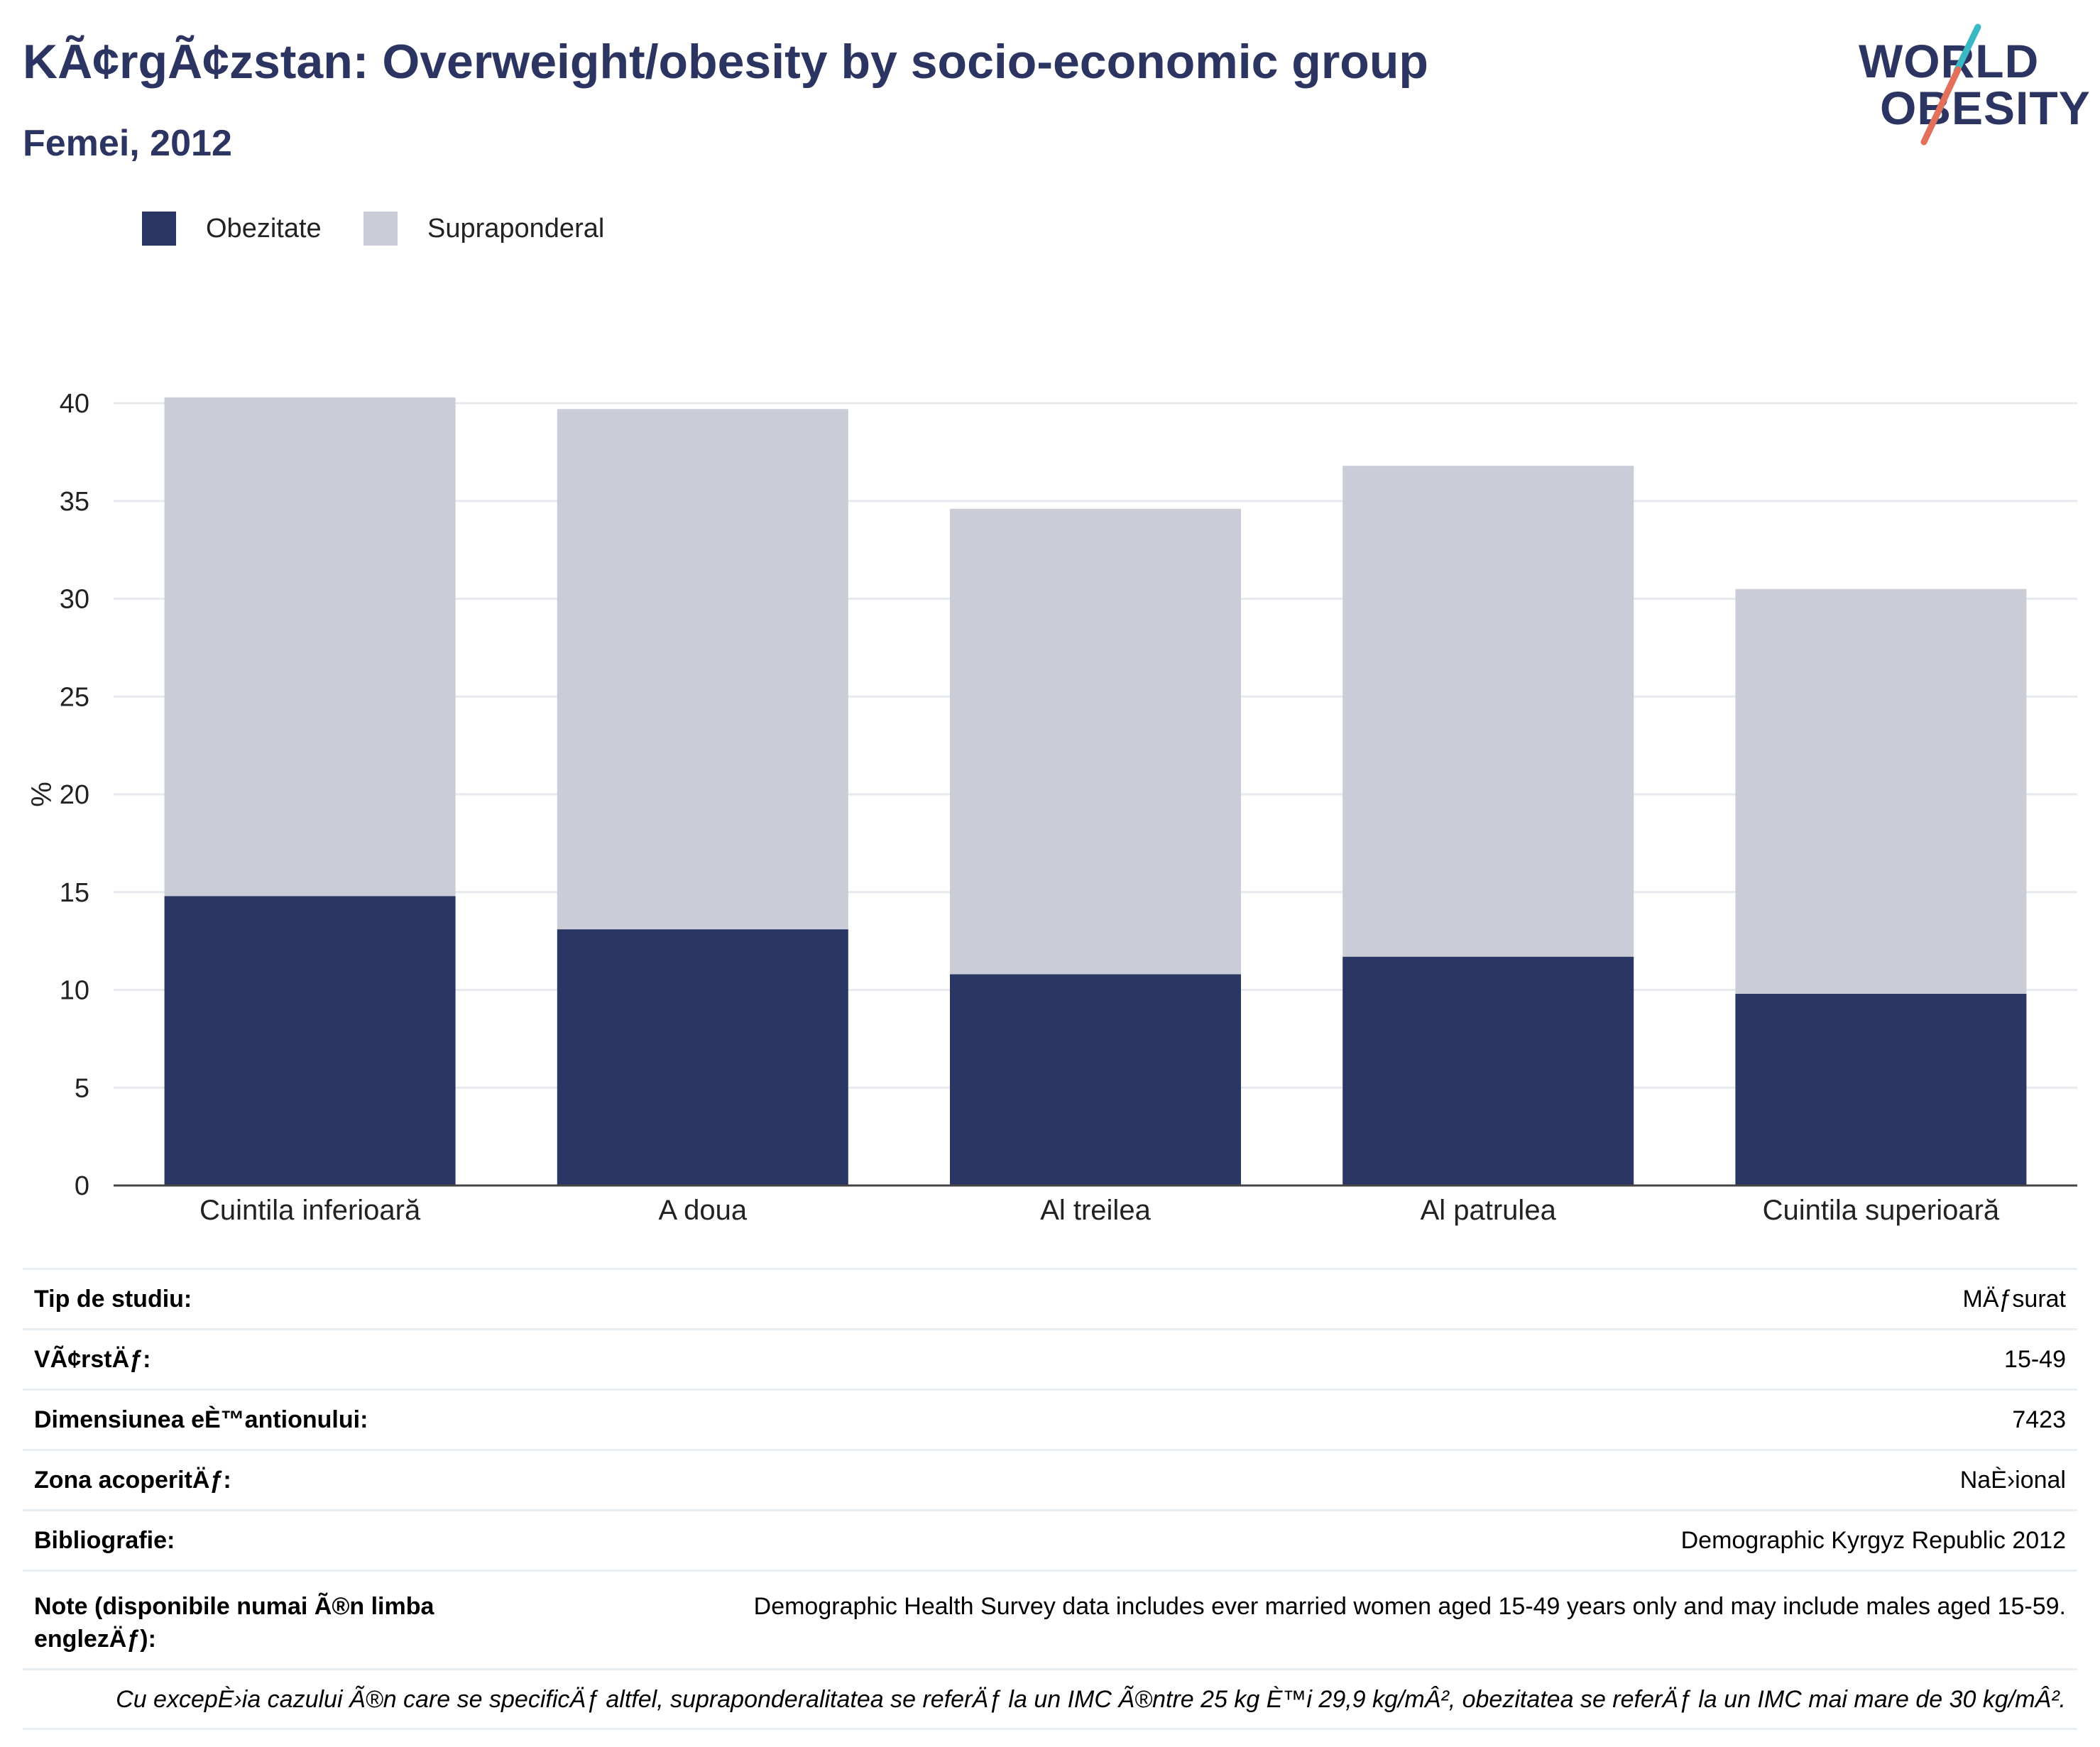 This screenshot has height=1747, width=2100. I want to click on logo-slash-bottom, so click(1941, 106).